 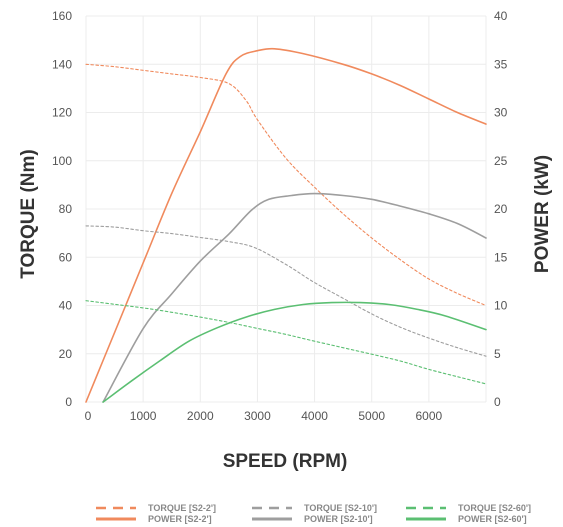 What do you see at coordinates (497, 354) in the screenshot?
I see `y-right-tick-label: 5` at bounding box center [497, 354].